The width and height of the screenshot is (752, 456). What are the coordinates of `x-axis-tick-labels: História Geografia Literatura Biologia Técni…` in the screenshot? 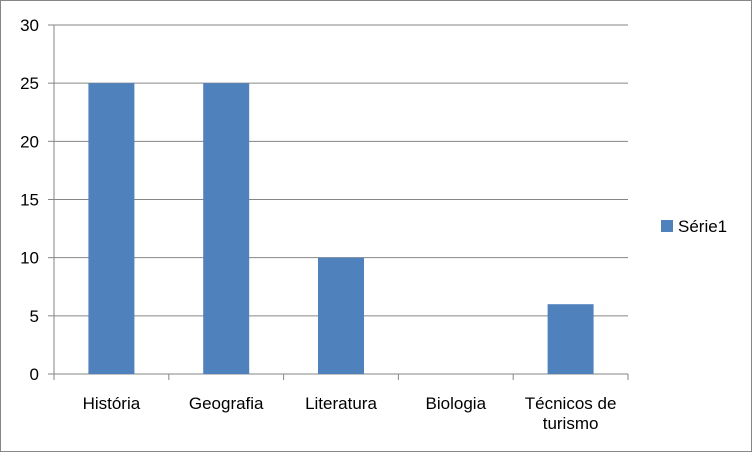 It's located at (350, 413).